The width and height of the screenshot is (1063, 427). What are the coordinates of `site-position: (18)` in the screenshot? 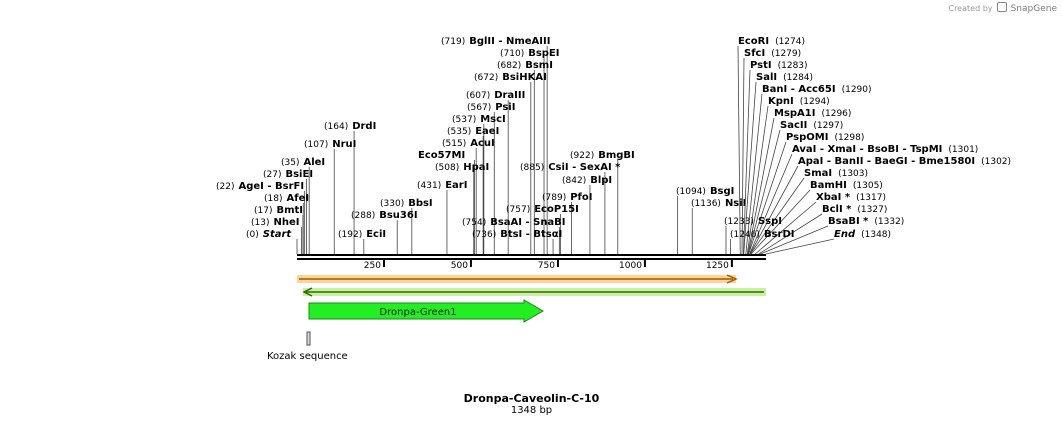 It's located at (273, 199).